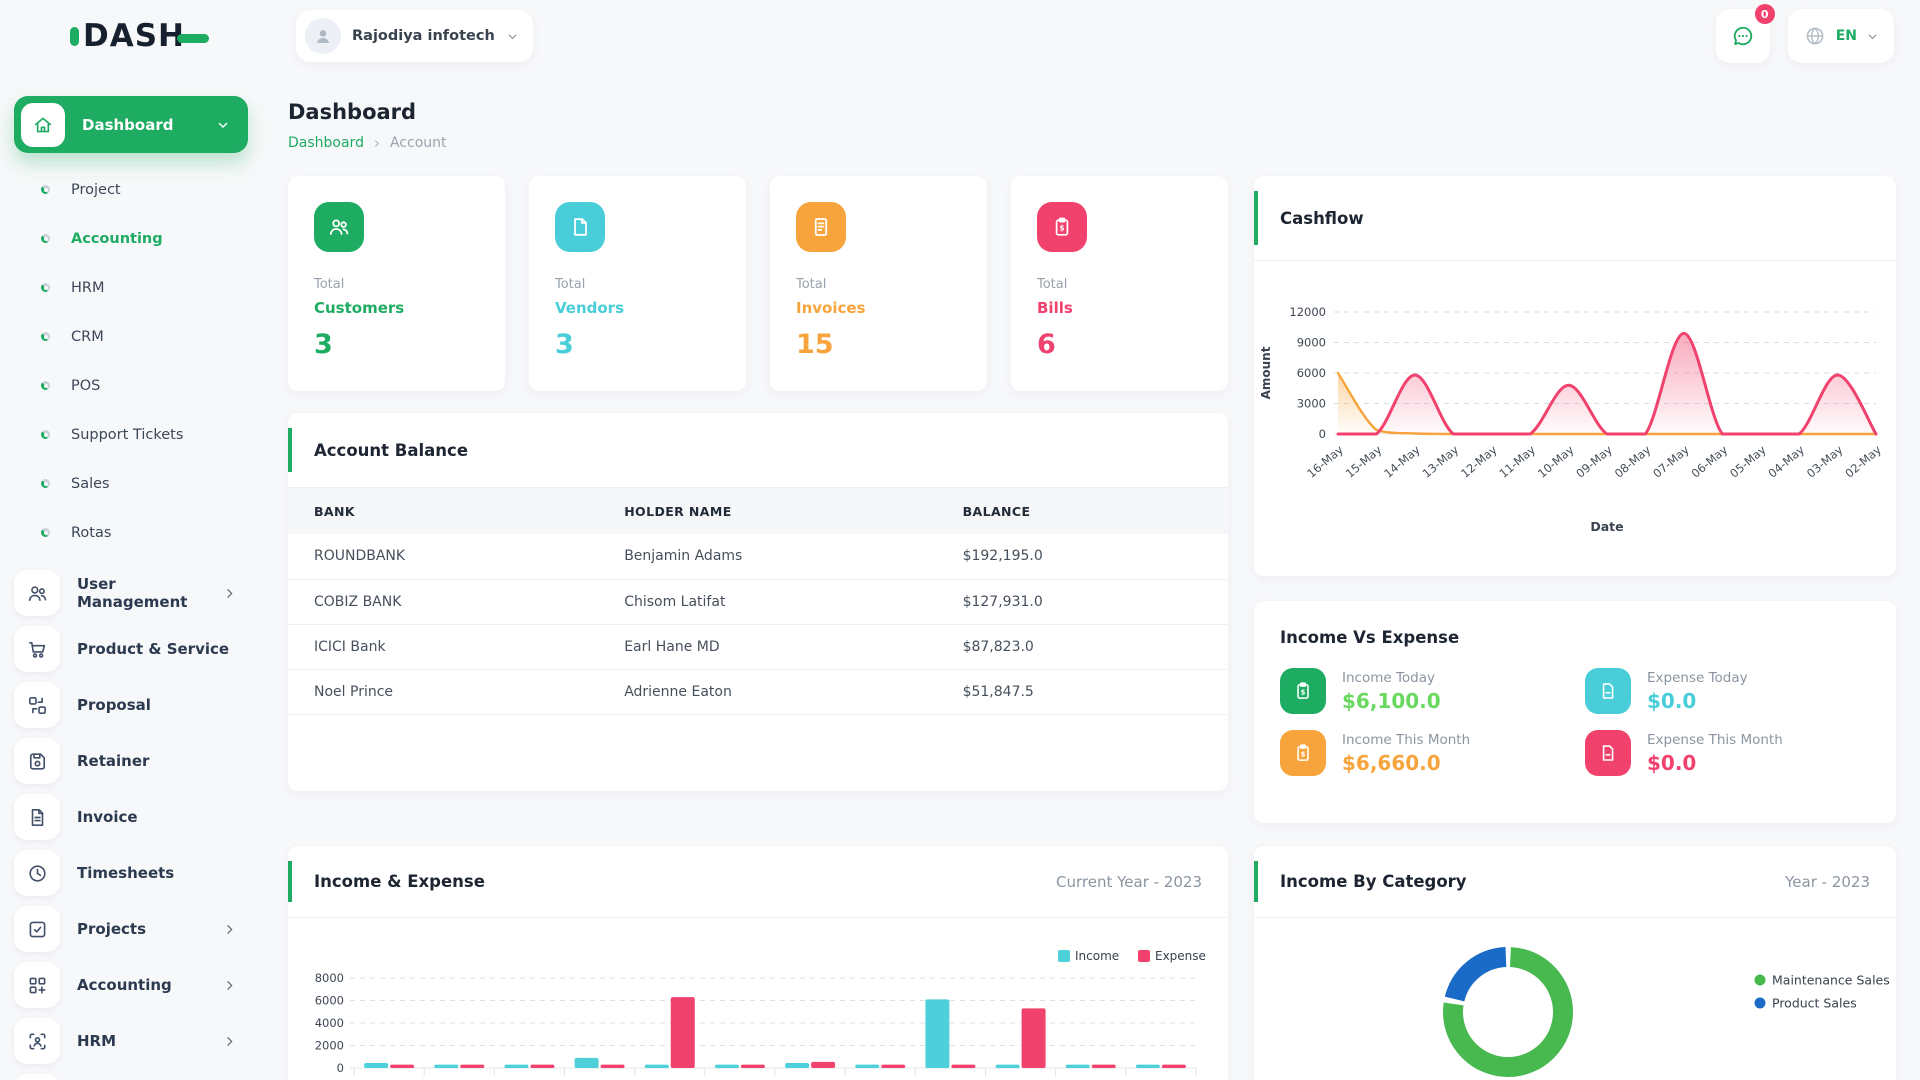 This screenshot has height=1080, width=1920. I want to click on svg-text: 0, so click(340, 1068).